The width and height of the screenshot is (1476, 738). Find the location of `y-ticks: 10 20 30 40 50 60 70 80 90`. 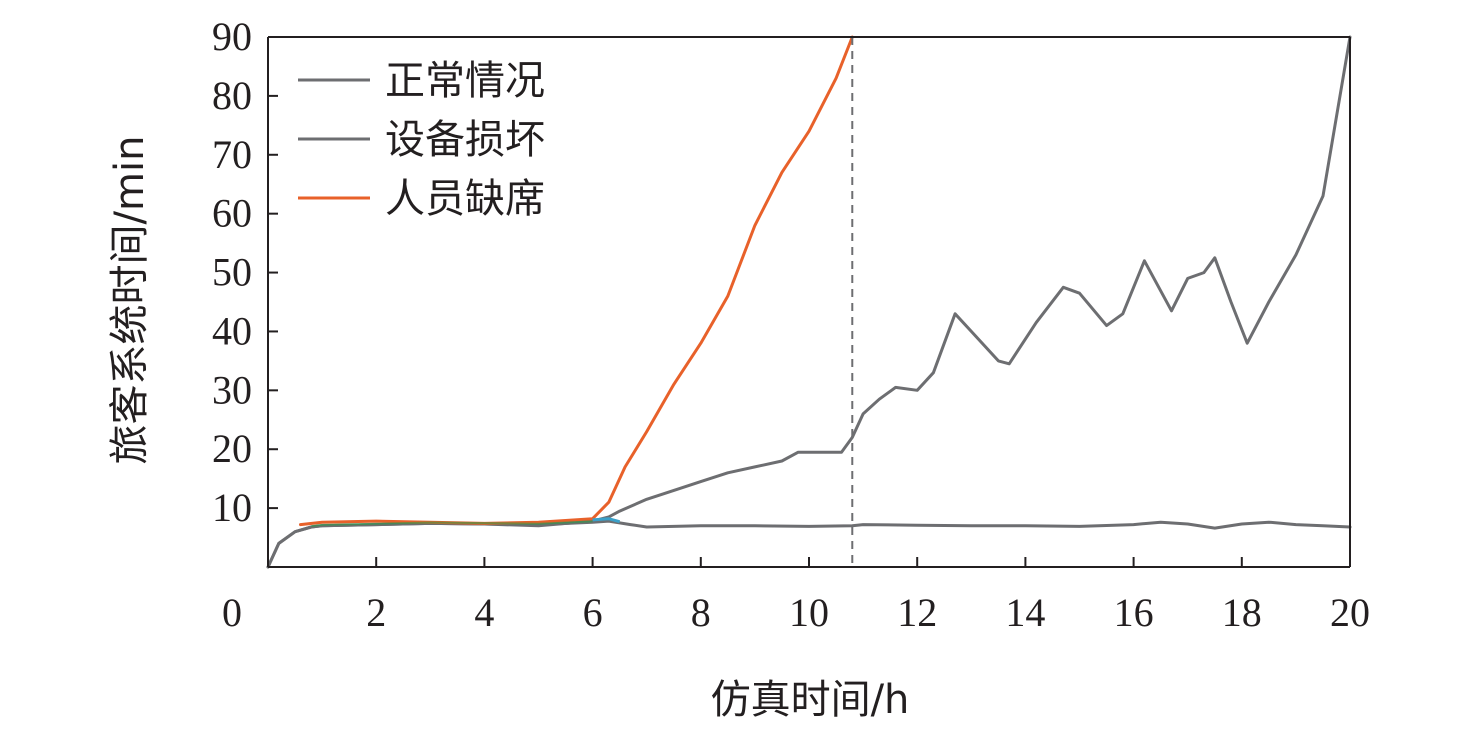

y-ticks: 10 20 30 40 50 60 70 80 90 is located at coordinates (245, 272).